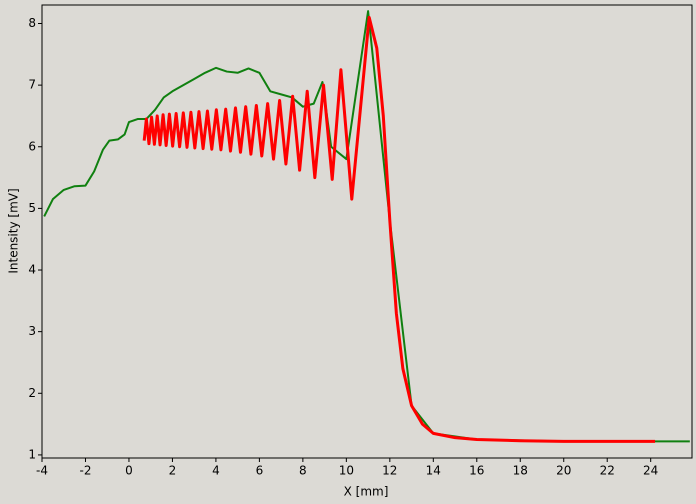 The width and height of the screenshot is (696, 504). I want to click on x-tick-label: 14, so click(433, 471).